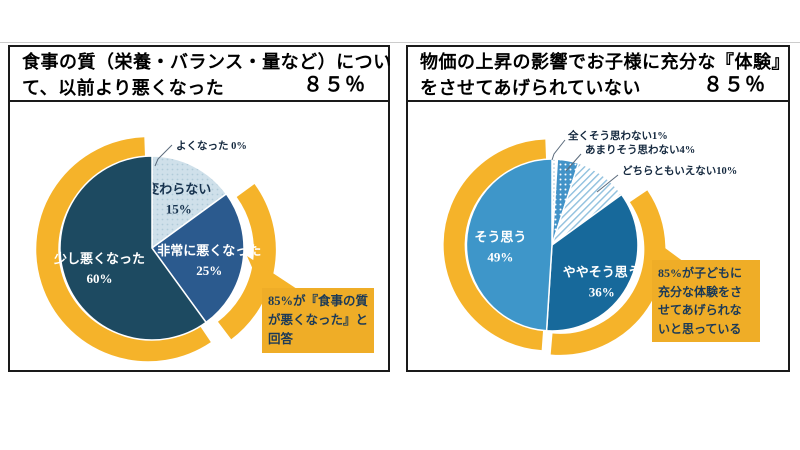 Image resolution: width=800 pixels, height=450 pixels. Describe the element at coordinates (679, 170) in the screenshot. I see `outside-label: どちらともいえない10%` at that location.